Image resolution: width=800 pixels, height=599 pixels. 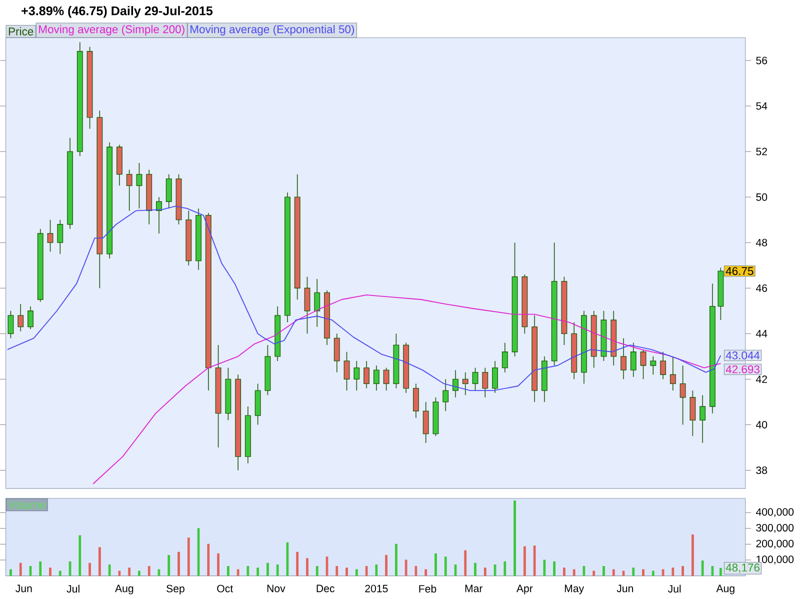 What do you see at coordinates (111, 30) in the screenshot?
I see `text: Moving average (Simple 200)` at bounding box center [111, 30].